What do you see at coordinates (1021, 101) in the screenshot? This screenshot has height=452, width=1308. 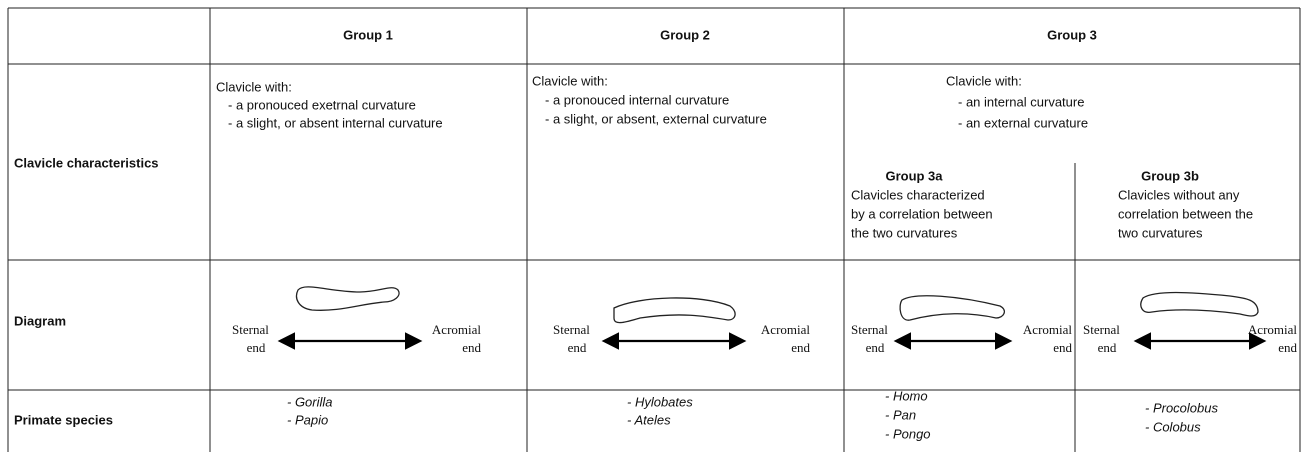 I see `item-text: - an internal curvature` at bounding box center [1021, 101].